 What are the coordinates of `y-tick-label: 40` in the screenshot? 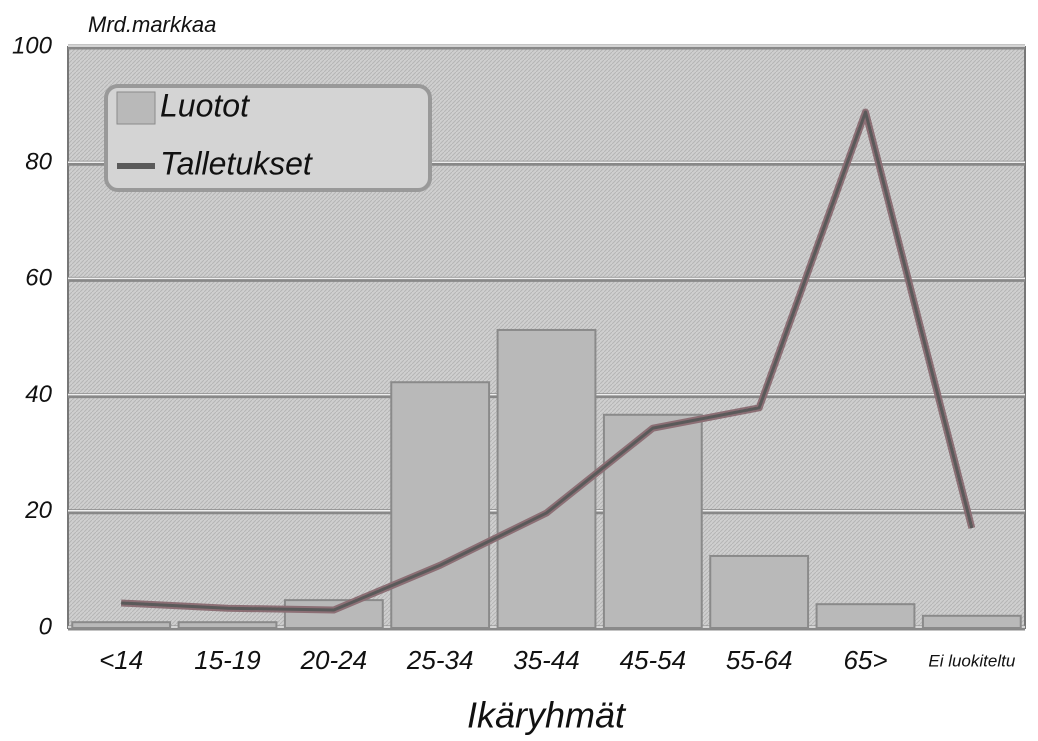 It's located at (38, 394).